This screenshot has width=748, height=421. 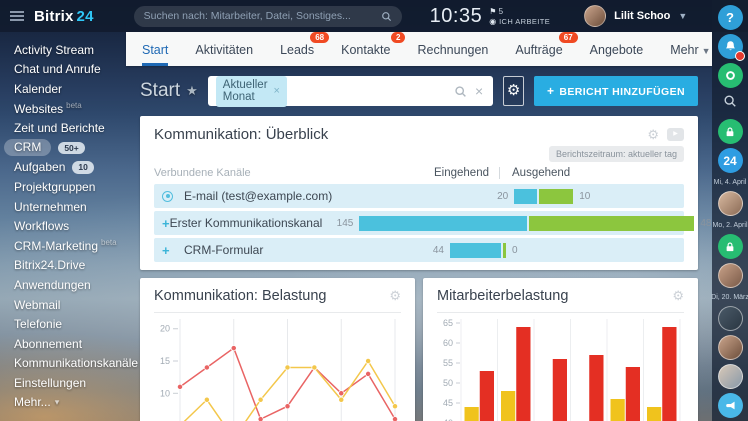 I want to click on filter-chip: Aktueller Monat ×, so click(x=251, y=91).